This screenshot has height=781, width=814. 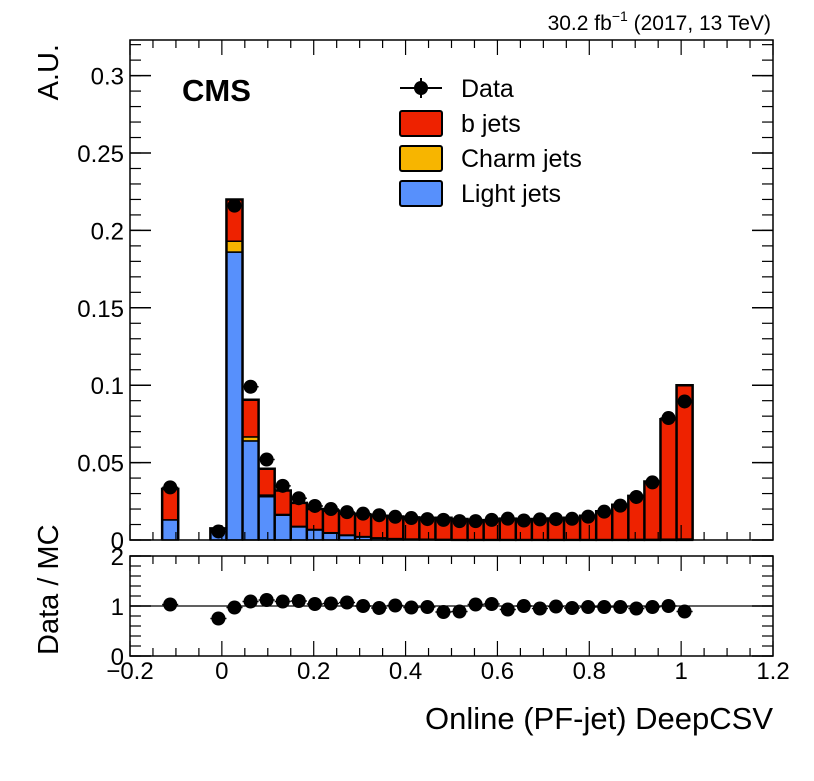 What do you see at coordinates (100, 309) in the screenshot?
I see `y-tick-label: 0.15` at bounding box center [100, 309].